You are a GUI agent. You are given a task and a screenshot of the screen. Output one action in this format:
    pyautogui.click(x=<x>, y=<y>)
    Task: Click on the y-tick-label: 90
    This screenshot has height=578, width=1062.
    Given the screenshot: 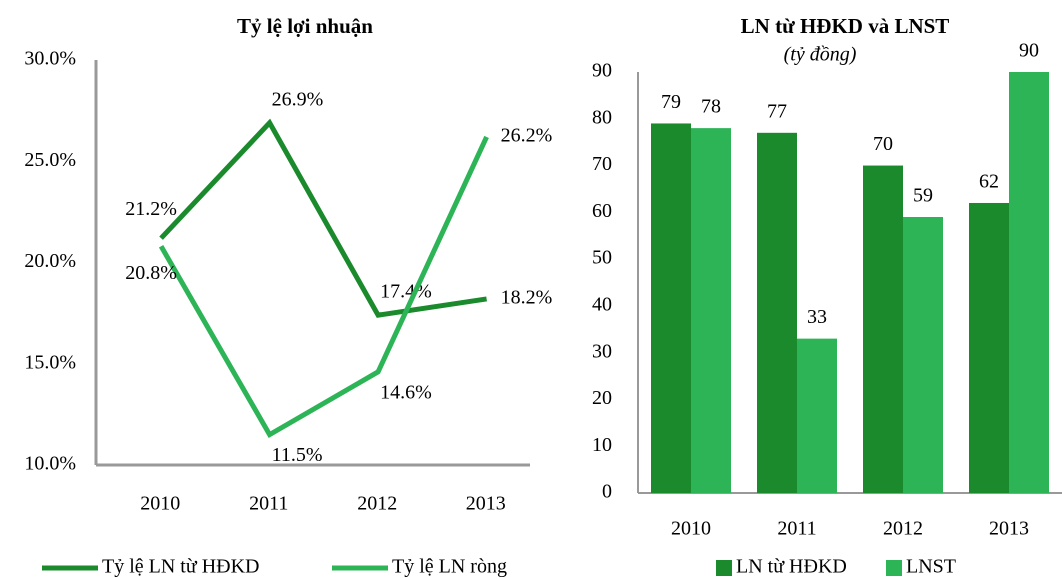 What is the action you would take?
    pyautogui.click(x=602, y=71)
    